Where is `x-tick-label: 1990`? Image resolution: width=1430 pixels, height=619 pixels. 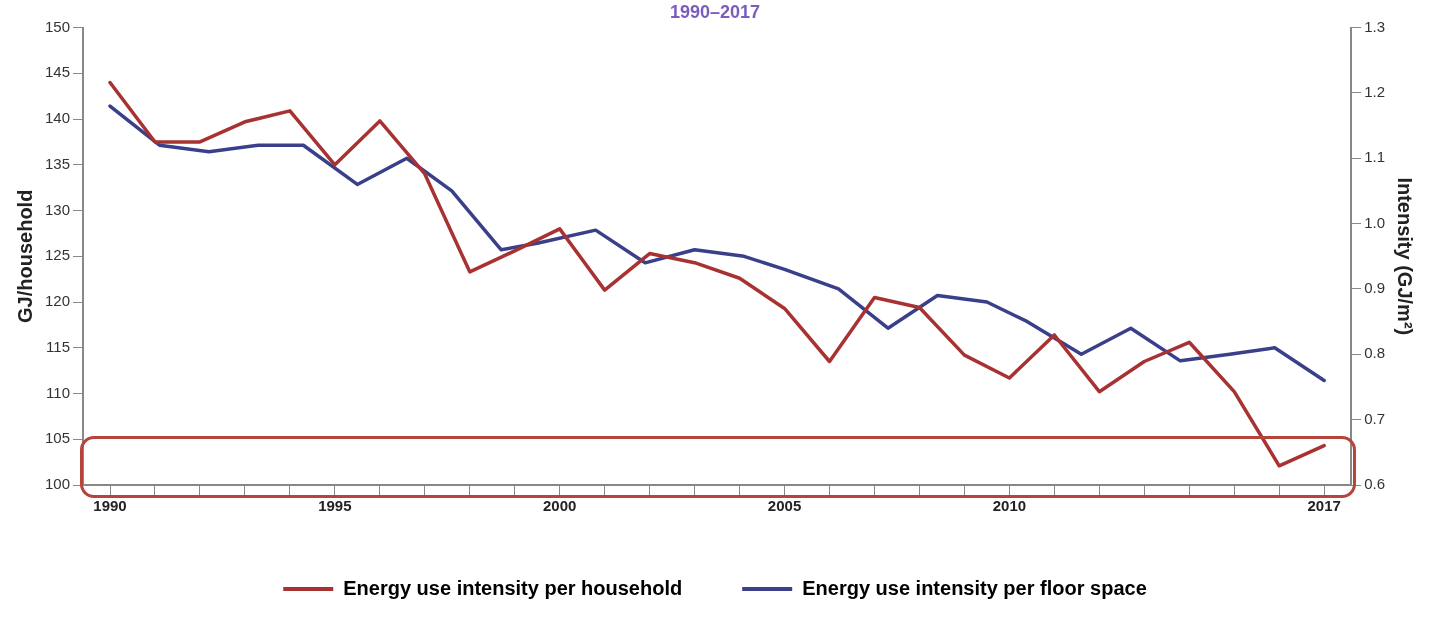
x-tick-label: 1990 is located at coordinates (110, 506).